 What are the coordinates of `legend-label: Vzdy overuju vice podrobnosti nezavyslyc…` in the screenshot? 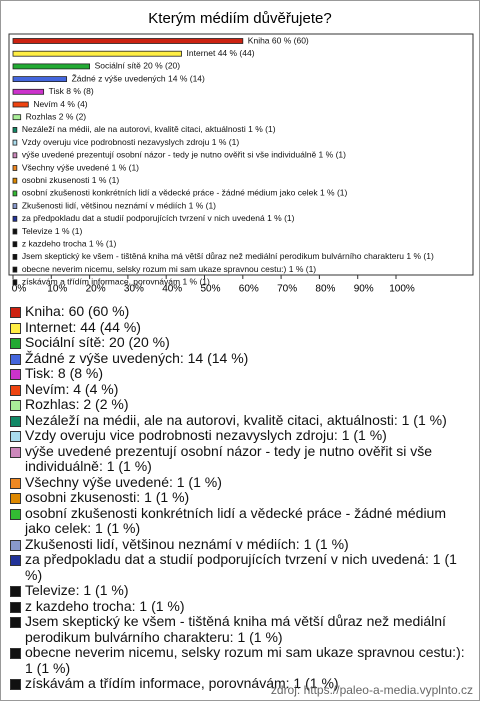 It's located at (206, 435).